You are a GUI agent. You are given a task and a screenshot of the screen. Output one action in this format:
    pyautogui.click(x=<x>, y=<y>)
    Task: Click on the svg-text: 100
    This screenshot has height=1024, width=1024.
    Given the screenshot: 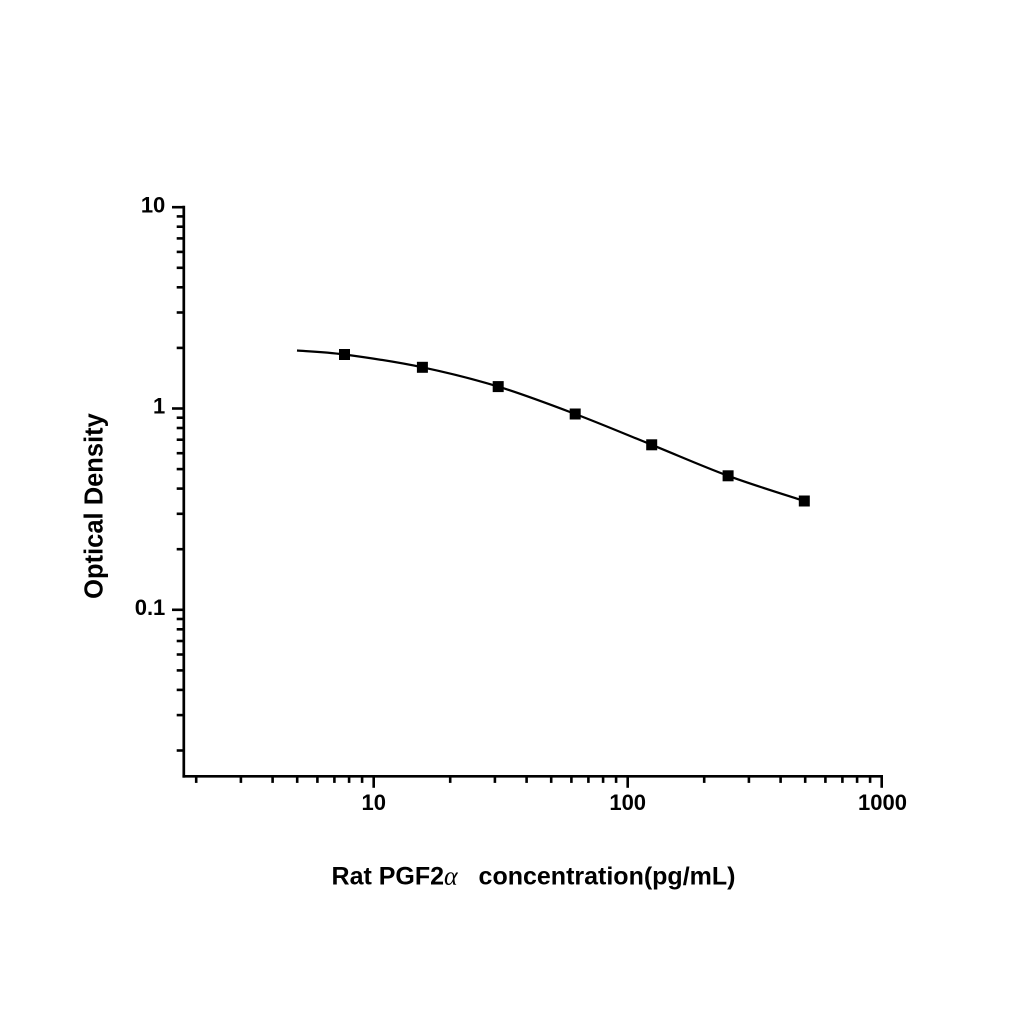 What is the action you would take?
    pyautogui.click(x=627, y=802)
    